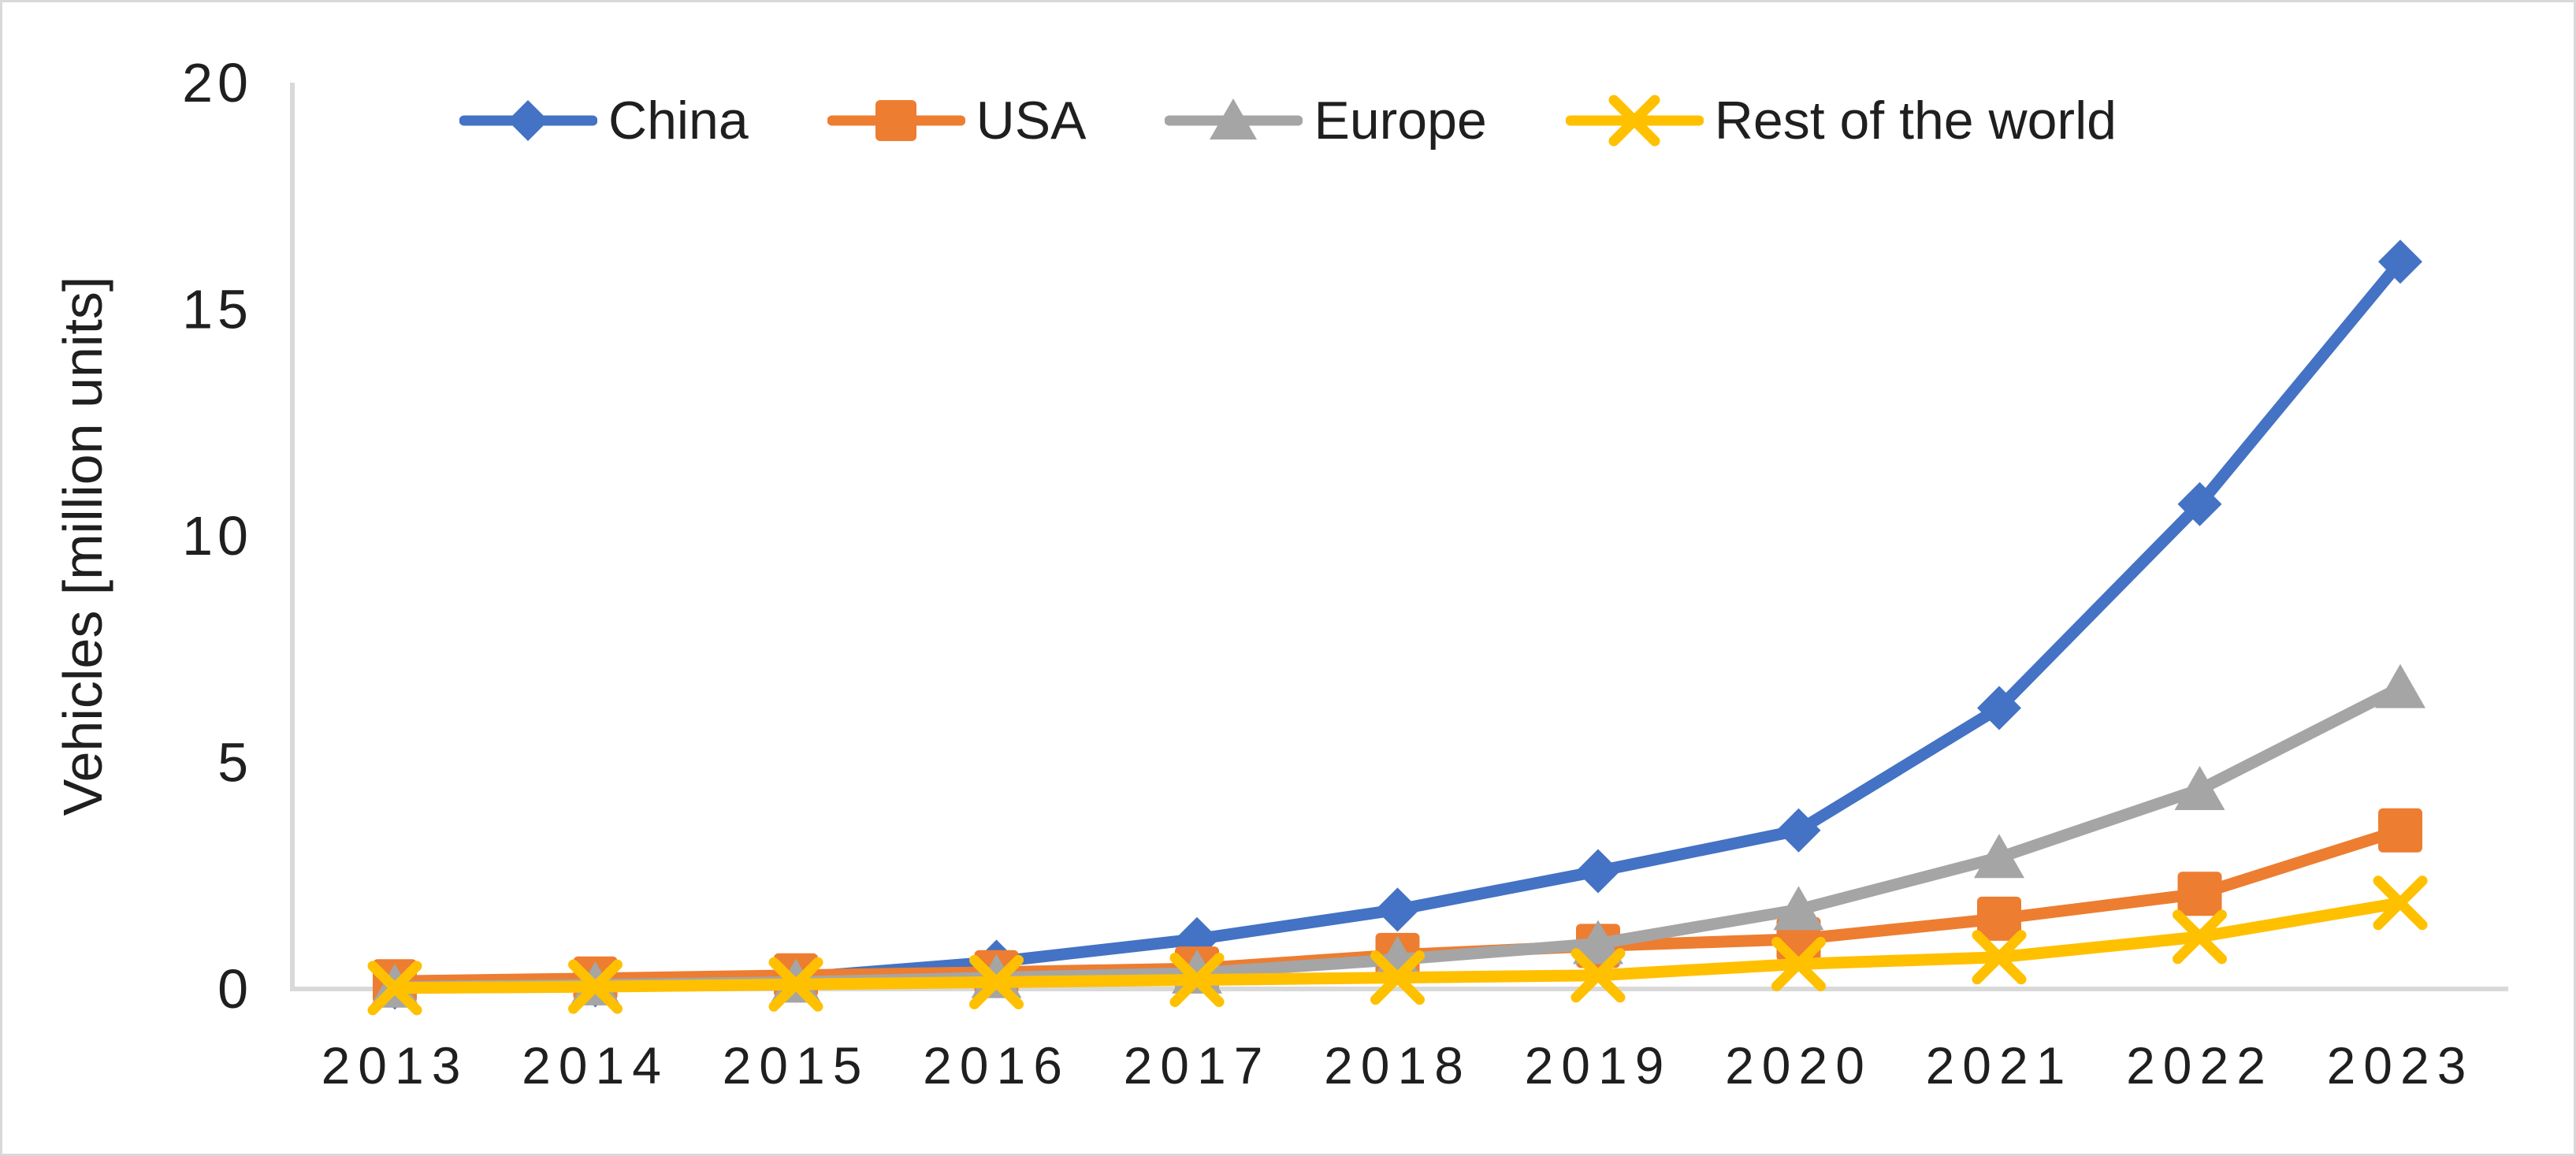  Describe the element at coordinates (1999, 856) in the screenshot. I see `marker-europe-2021` at that location.